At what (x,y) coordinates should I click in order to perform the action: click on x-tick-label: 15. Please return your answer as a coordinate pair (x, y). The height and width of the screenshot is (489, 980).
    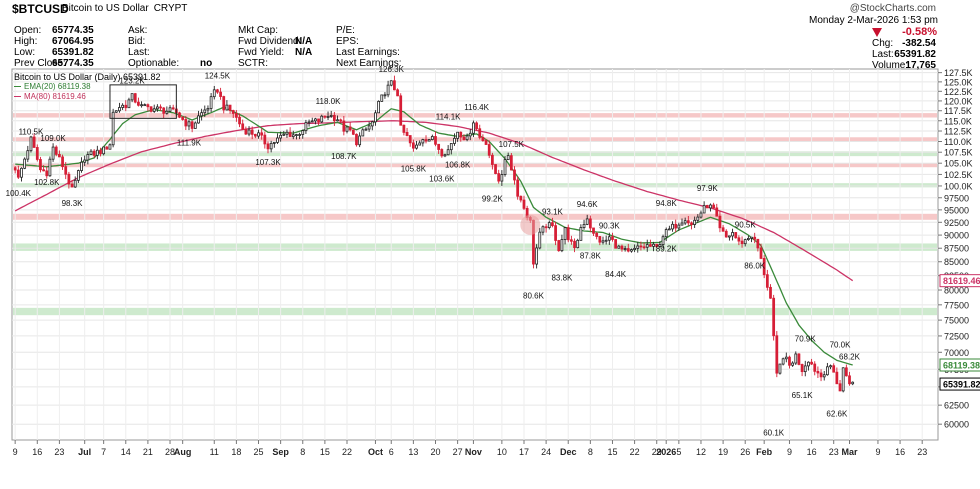
    Looking at the image, I should click on (325, 452).